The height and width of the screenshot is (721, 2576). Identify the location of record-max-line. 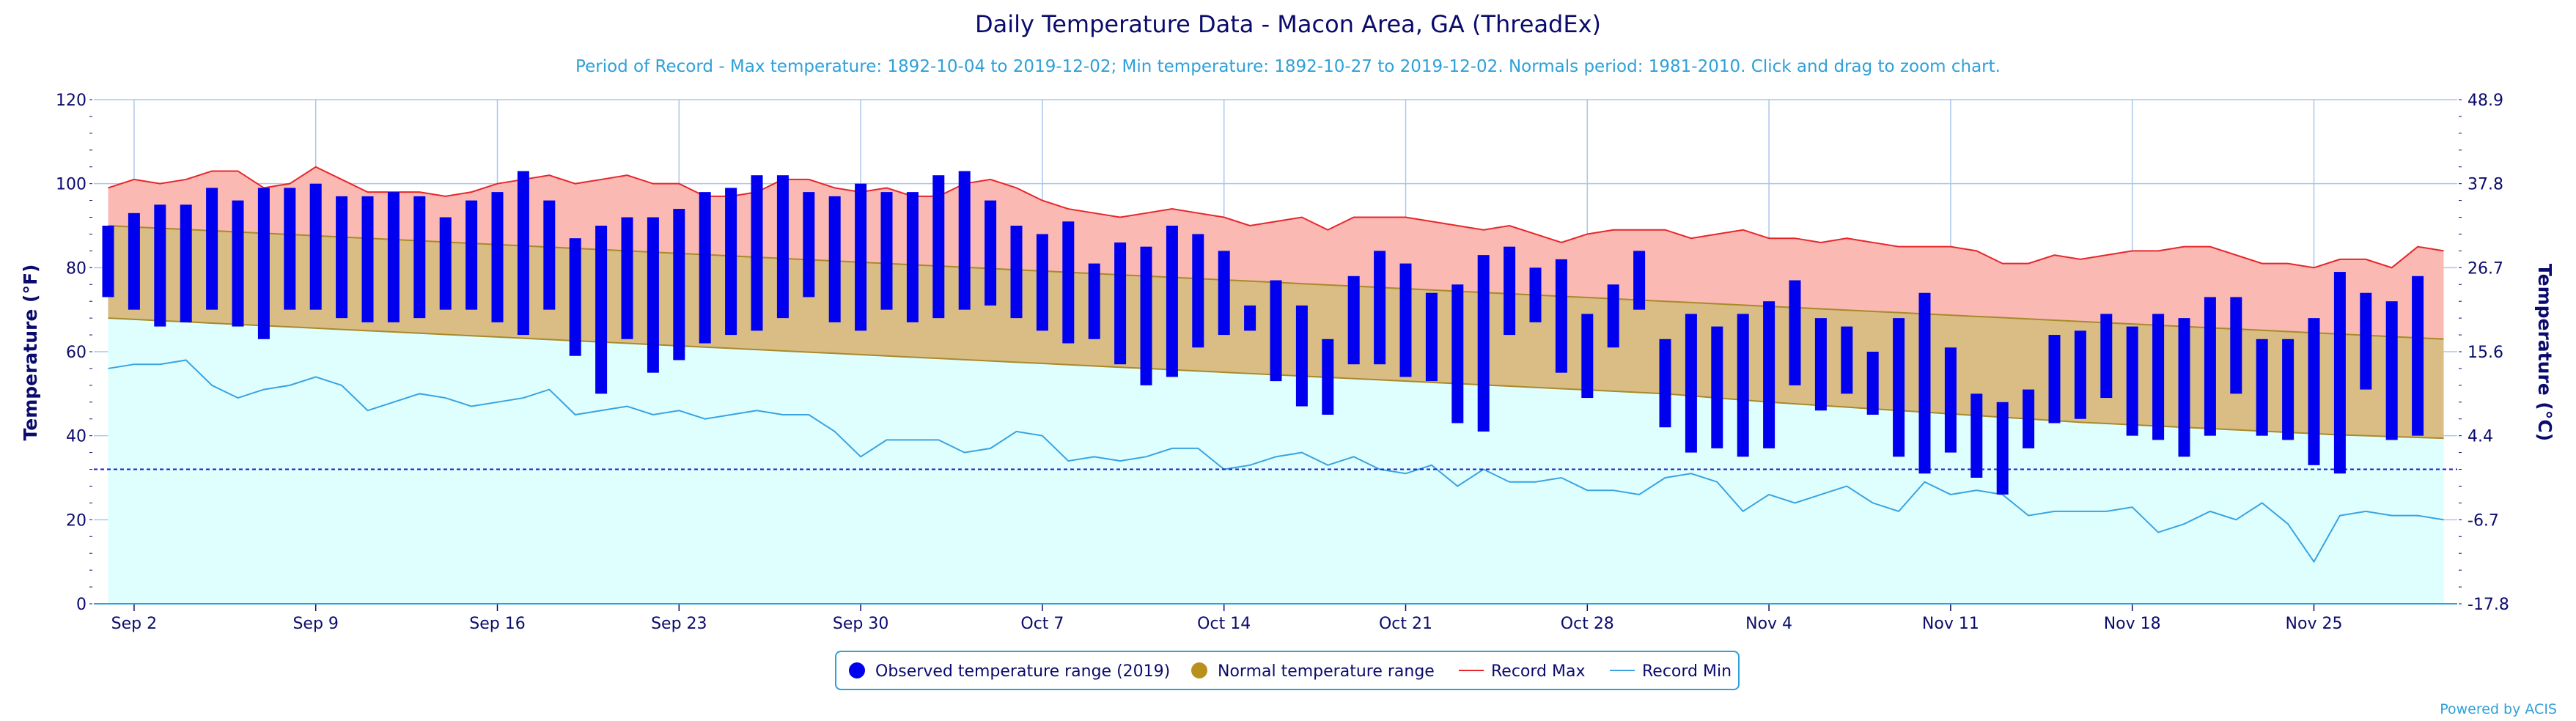
(1276, 217).